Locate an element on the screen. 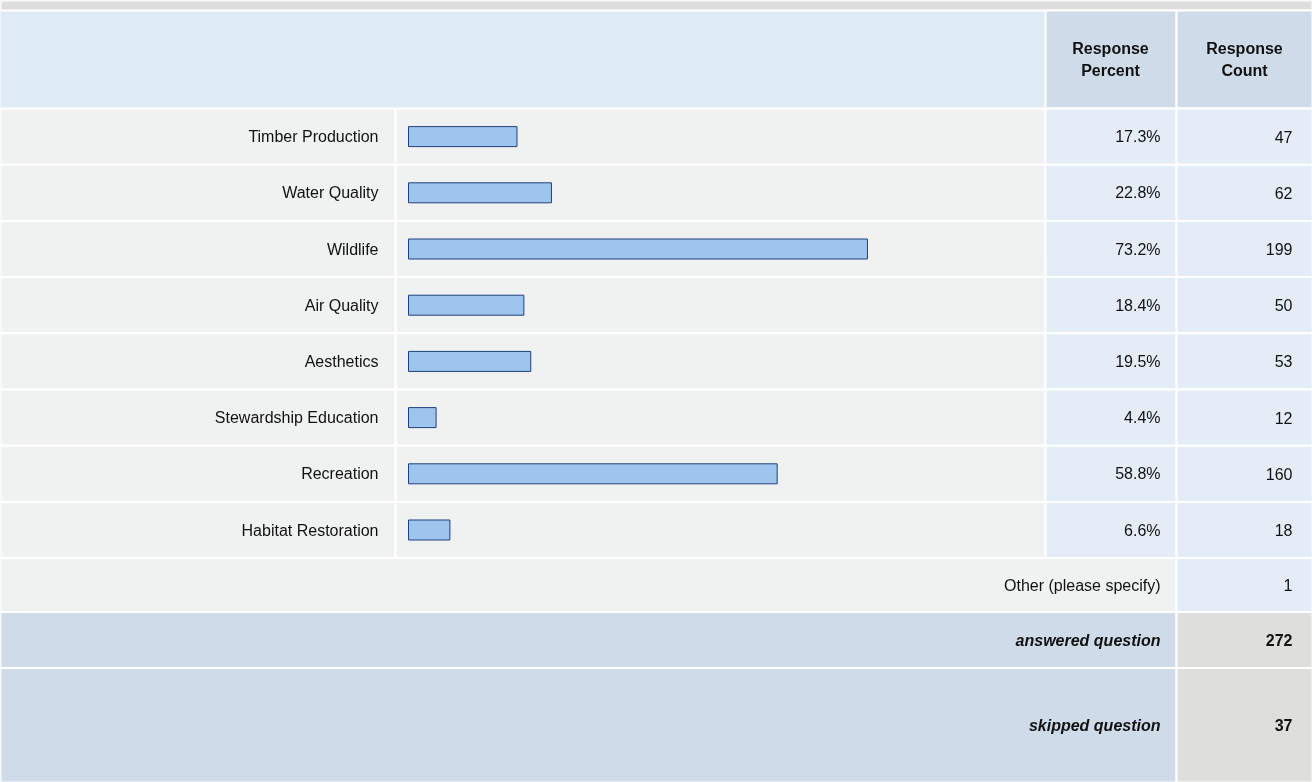 Image resolution: width=1312 pixels, height=782 pixels. text: 53 is located at coordinates (1283, 362).